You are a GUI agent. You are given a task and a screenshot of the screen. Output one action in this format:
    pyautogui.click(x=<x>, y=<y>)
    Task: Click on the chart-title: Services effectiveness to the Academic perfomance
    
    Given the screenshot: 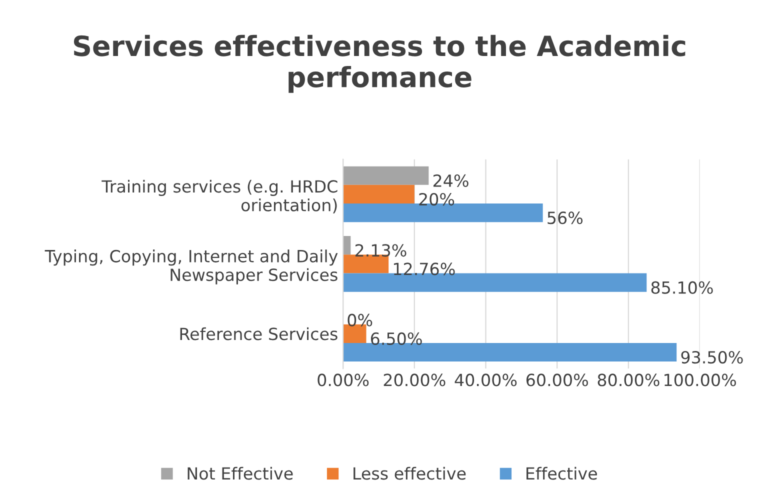 What is the action you would take?
    pyautogui.click(x=380, y=63)
    